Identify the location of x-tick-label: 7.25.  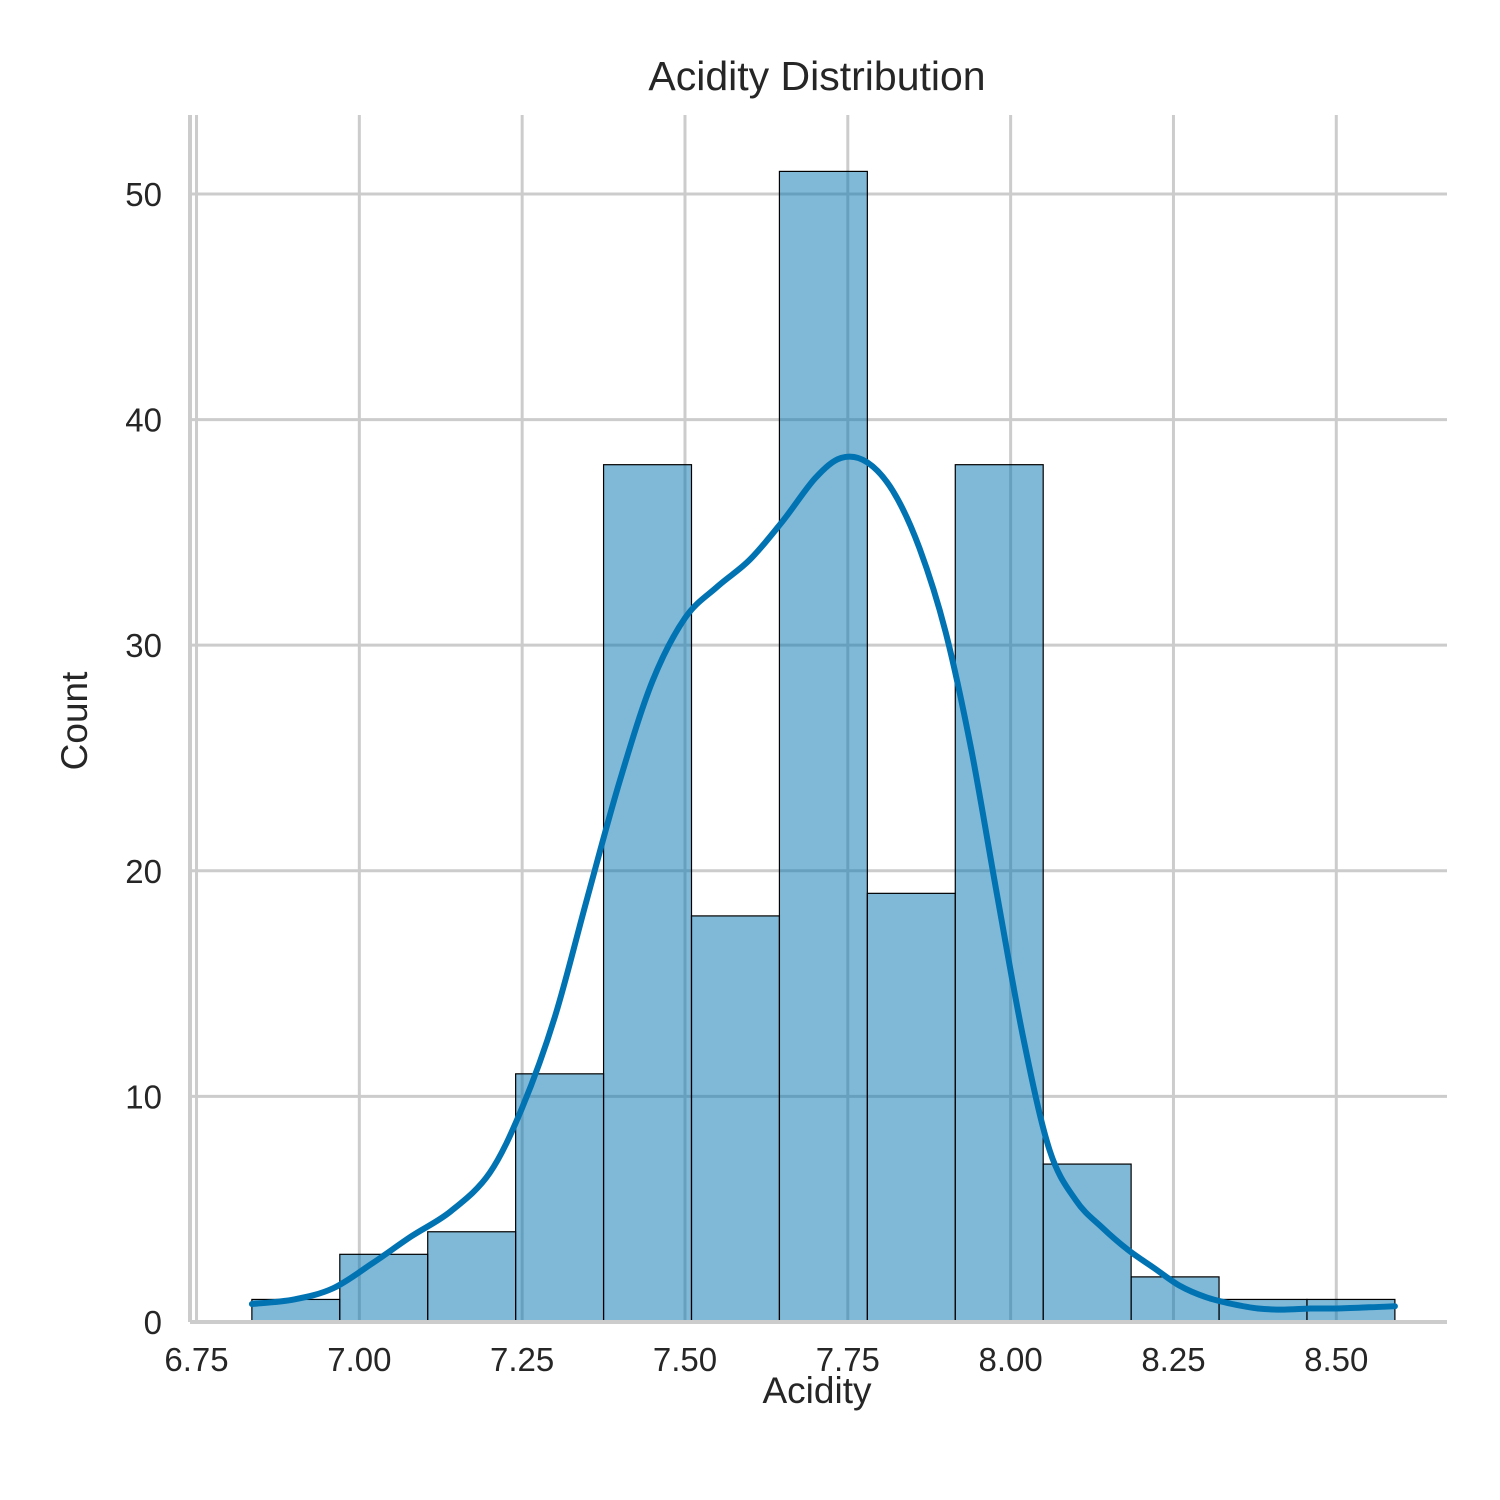
(522, 1359).